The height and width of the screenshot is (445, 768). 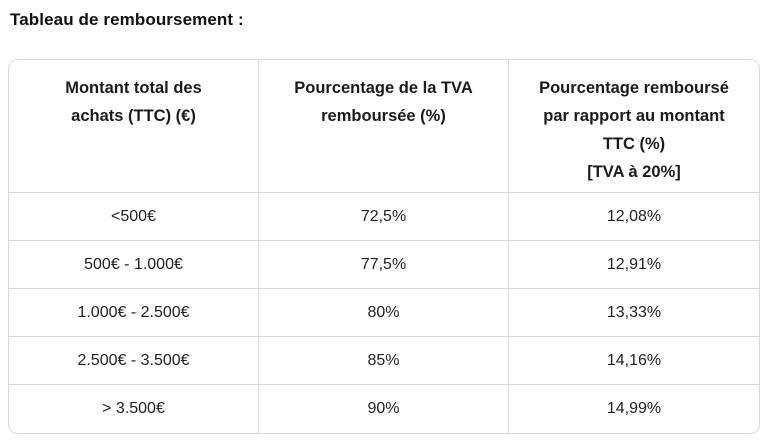 I want to click on header-line: achats (TTC) (€), so click(x=133, y=116).